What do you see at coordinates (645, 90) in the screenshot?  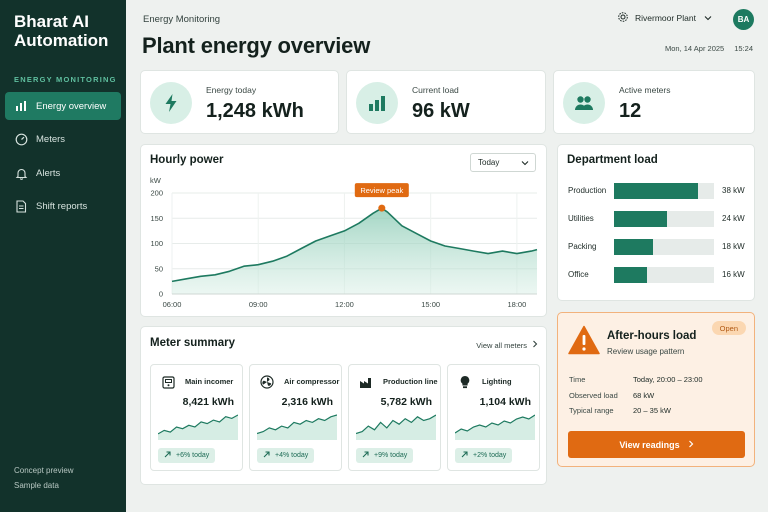 I see `kpi-label: Active meters` at bounding box center [645, 90].